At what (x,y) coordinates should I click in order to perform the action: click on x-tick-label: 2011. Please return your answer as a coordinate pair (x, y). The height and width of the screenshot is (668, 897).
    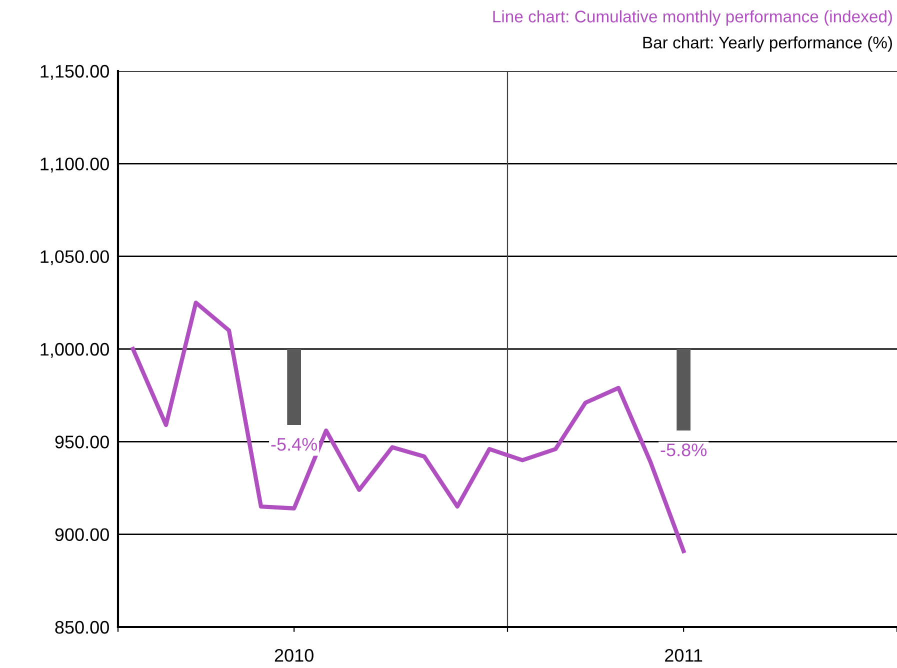
    Looking at the image, I should click on (683, 655).